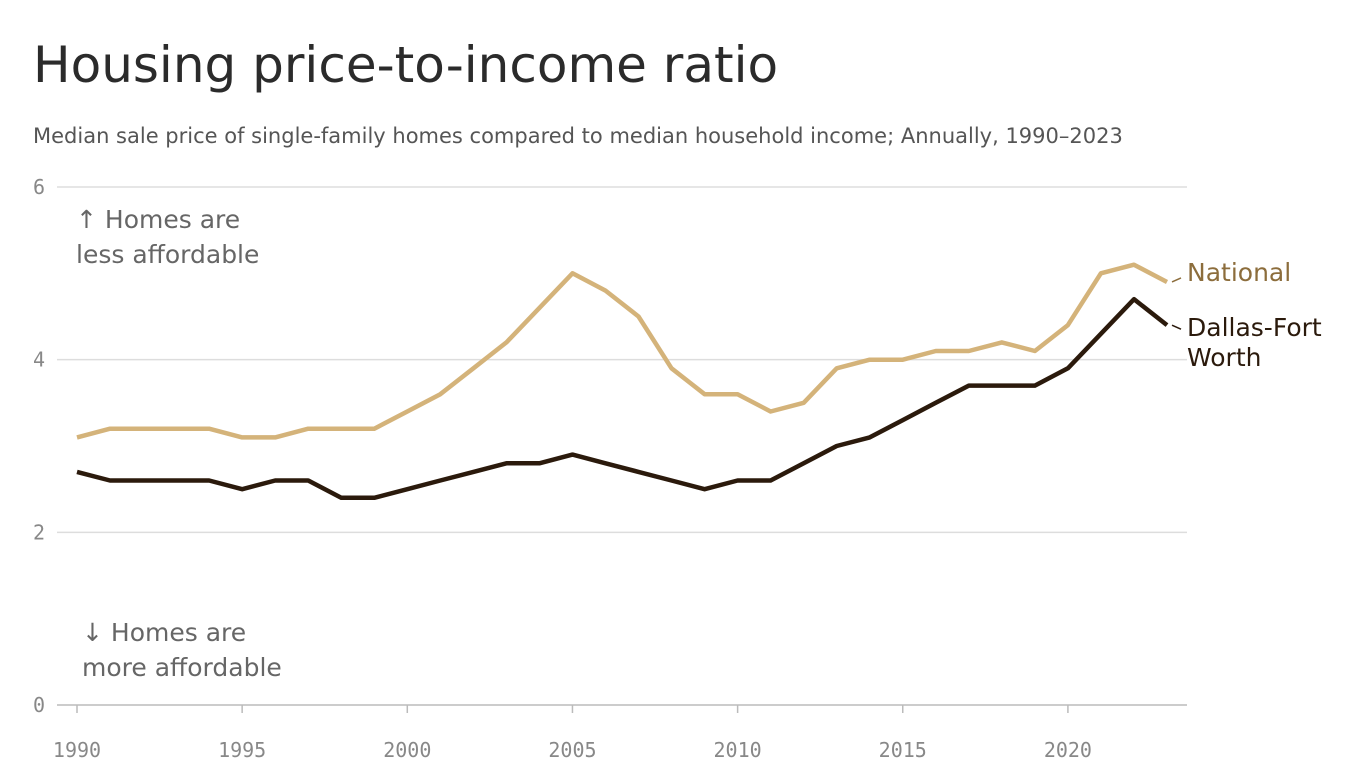 This screenshot has width=1366, height=768. I want to click on x-tick-label: 2000, so click(407, 750).